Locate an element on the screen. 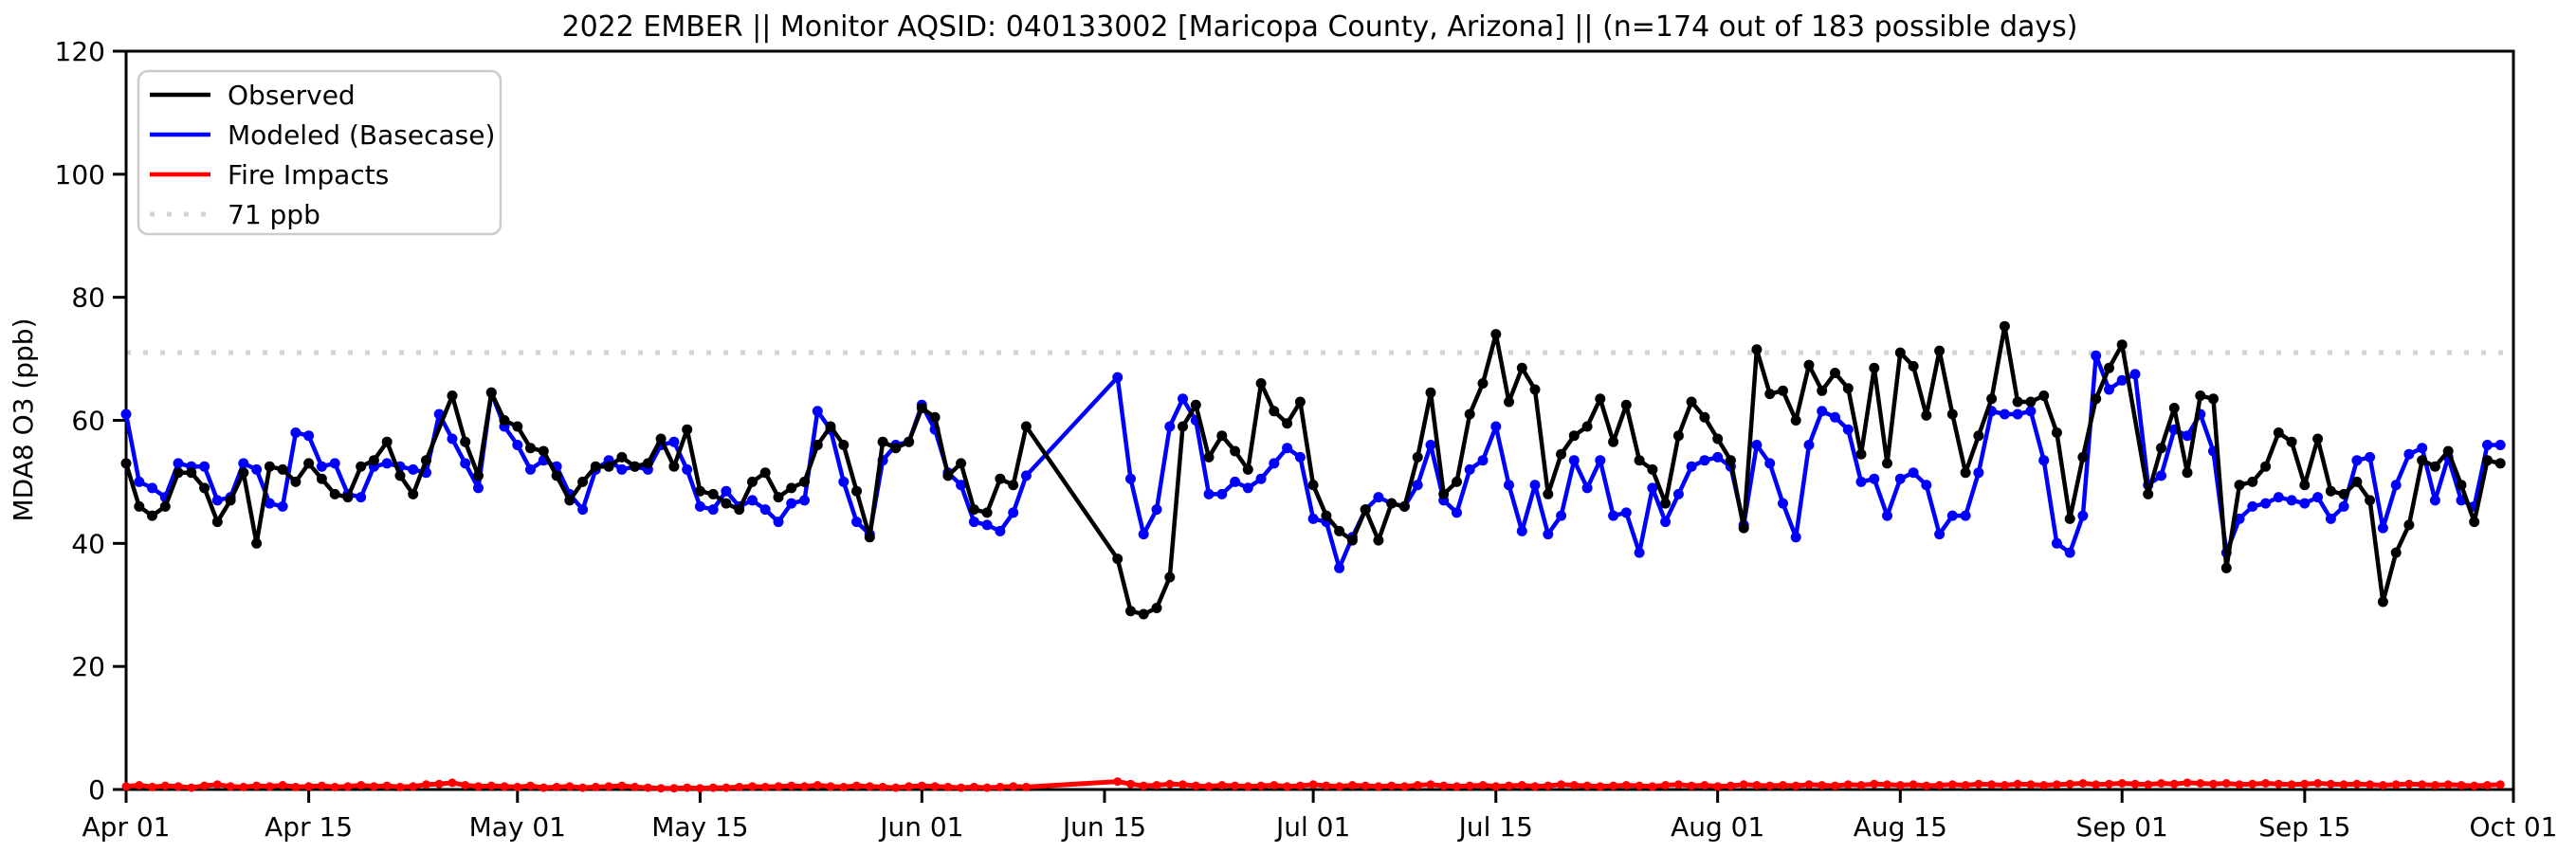  y-tick-label: 0 is located at coordinates (96, 790).